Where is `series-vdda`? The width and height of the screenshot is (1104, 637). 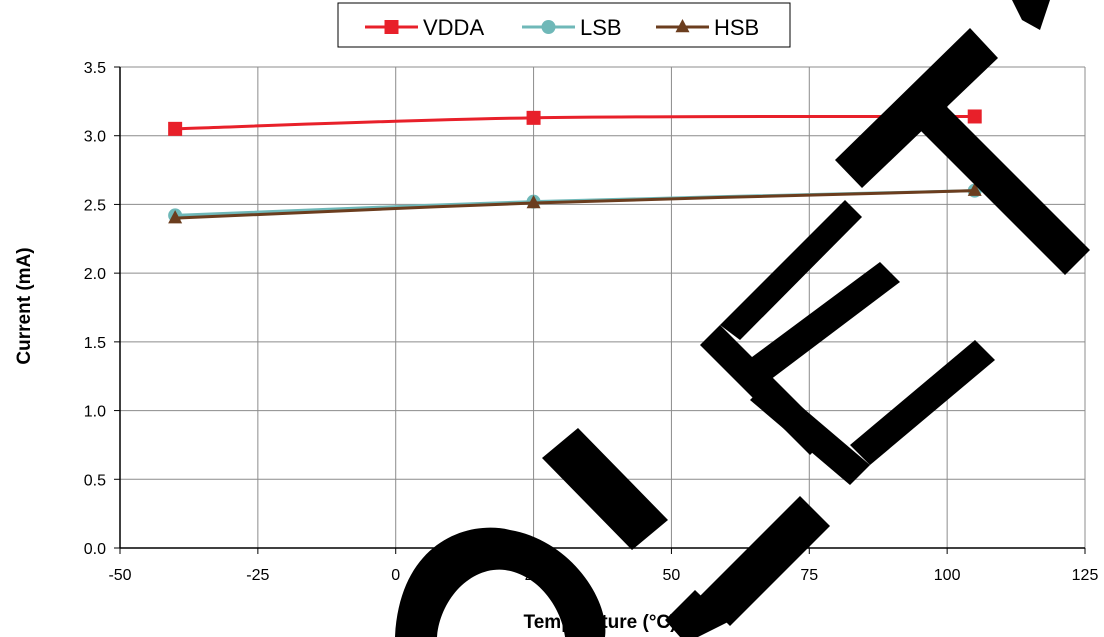
series-vdda is located at coordinates (575, 122).